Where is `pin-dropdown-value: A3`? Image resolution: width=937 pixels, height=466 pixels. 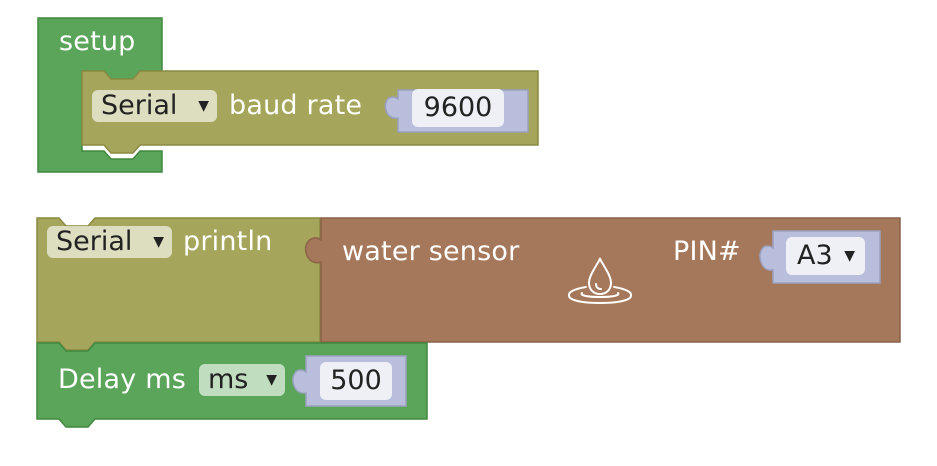 pin-dropdown-value: A3 is located at coordinates (815, 255).